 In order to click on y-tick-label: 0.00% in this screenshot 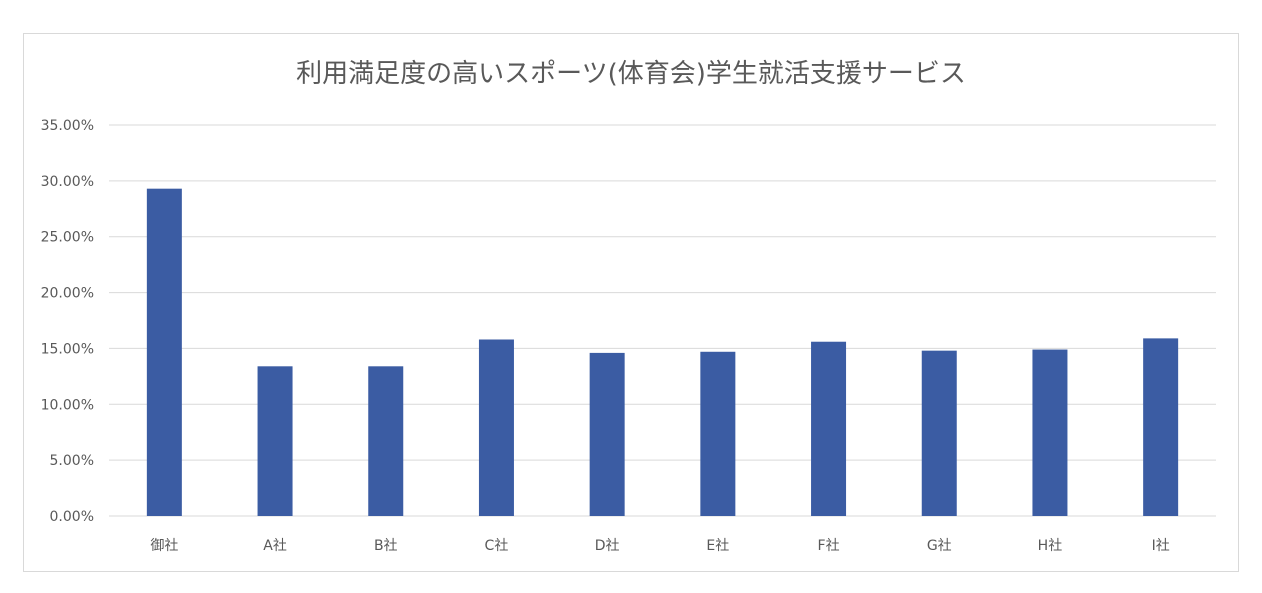, I will do `click(72, 517)`.